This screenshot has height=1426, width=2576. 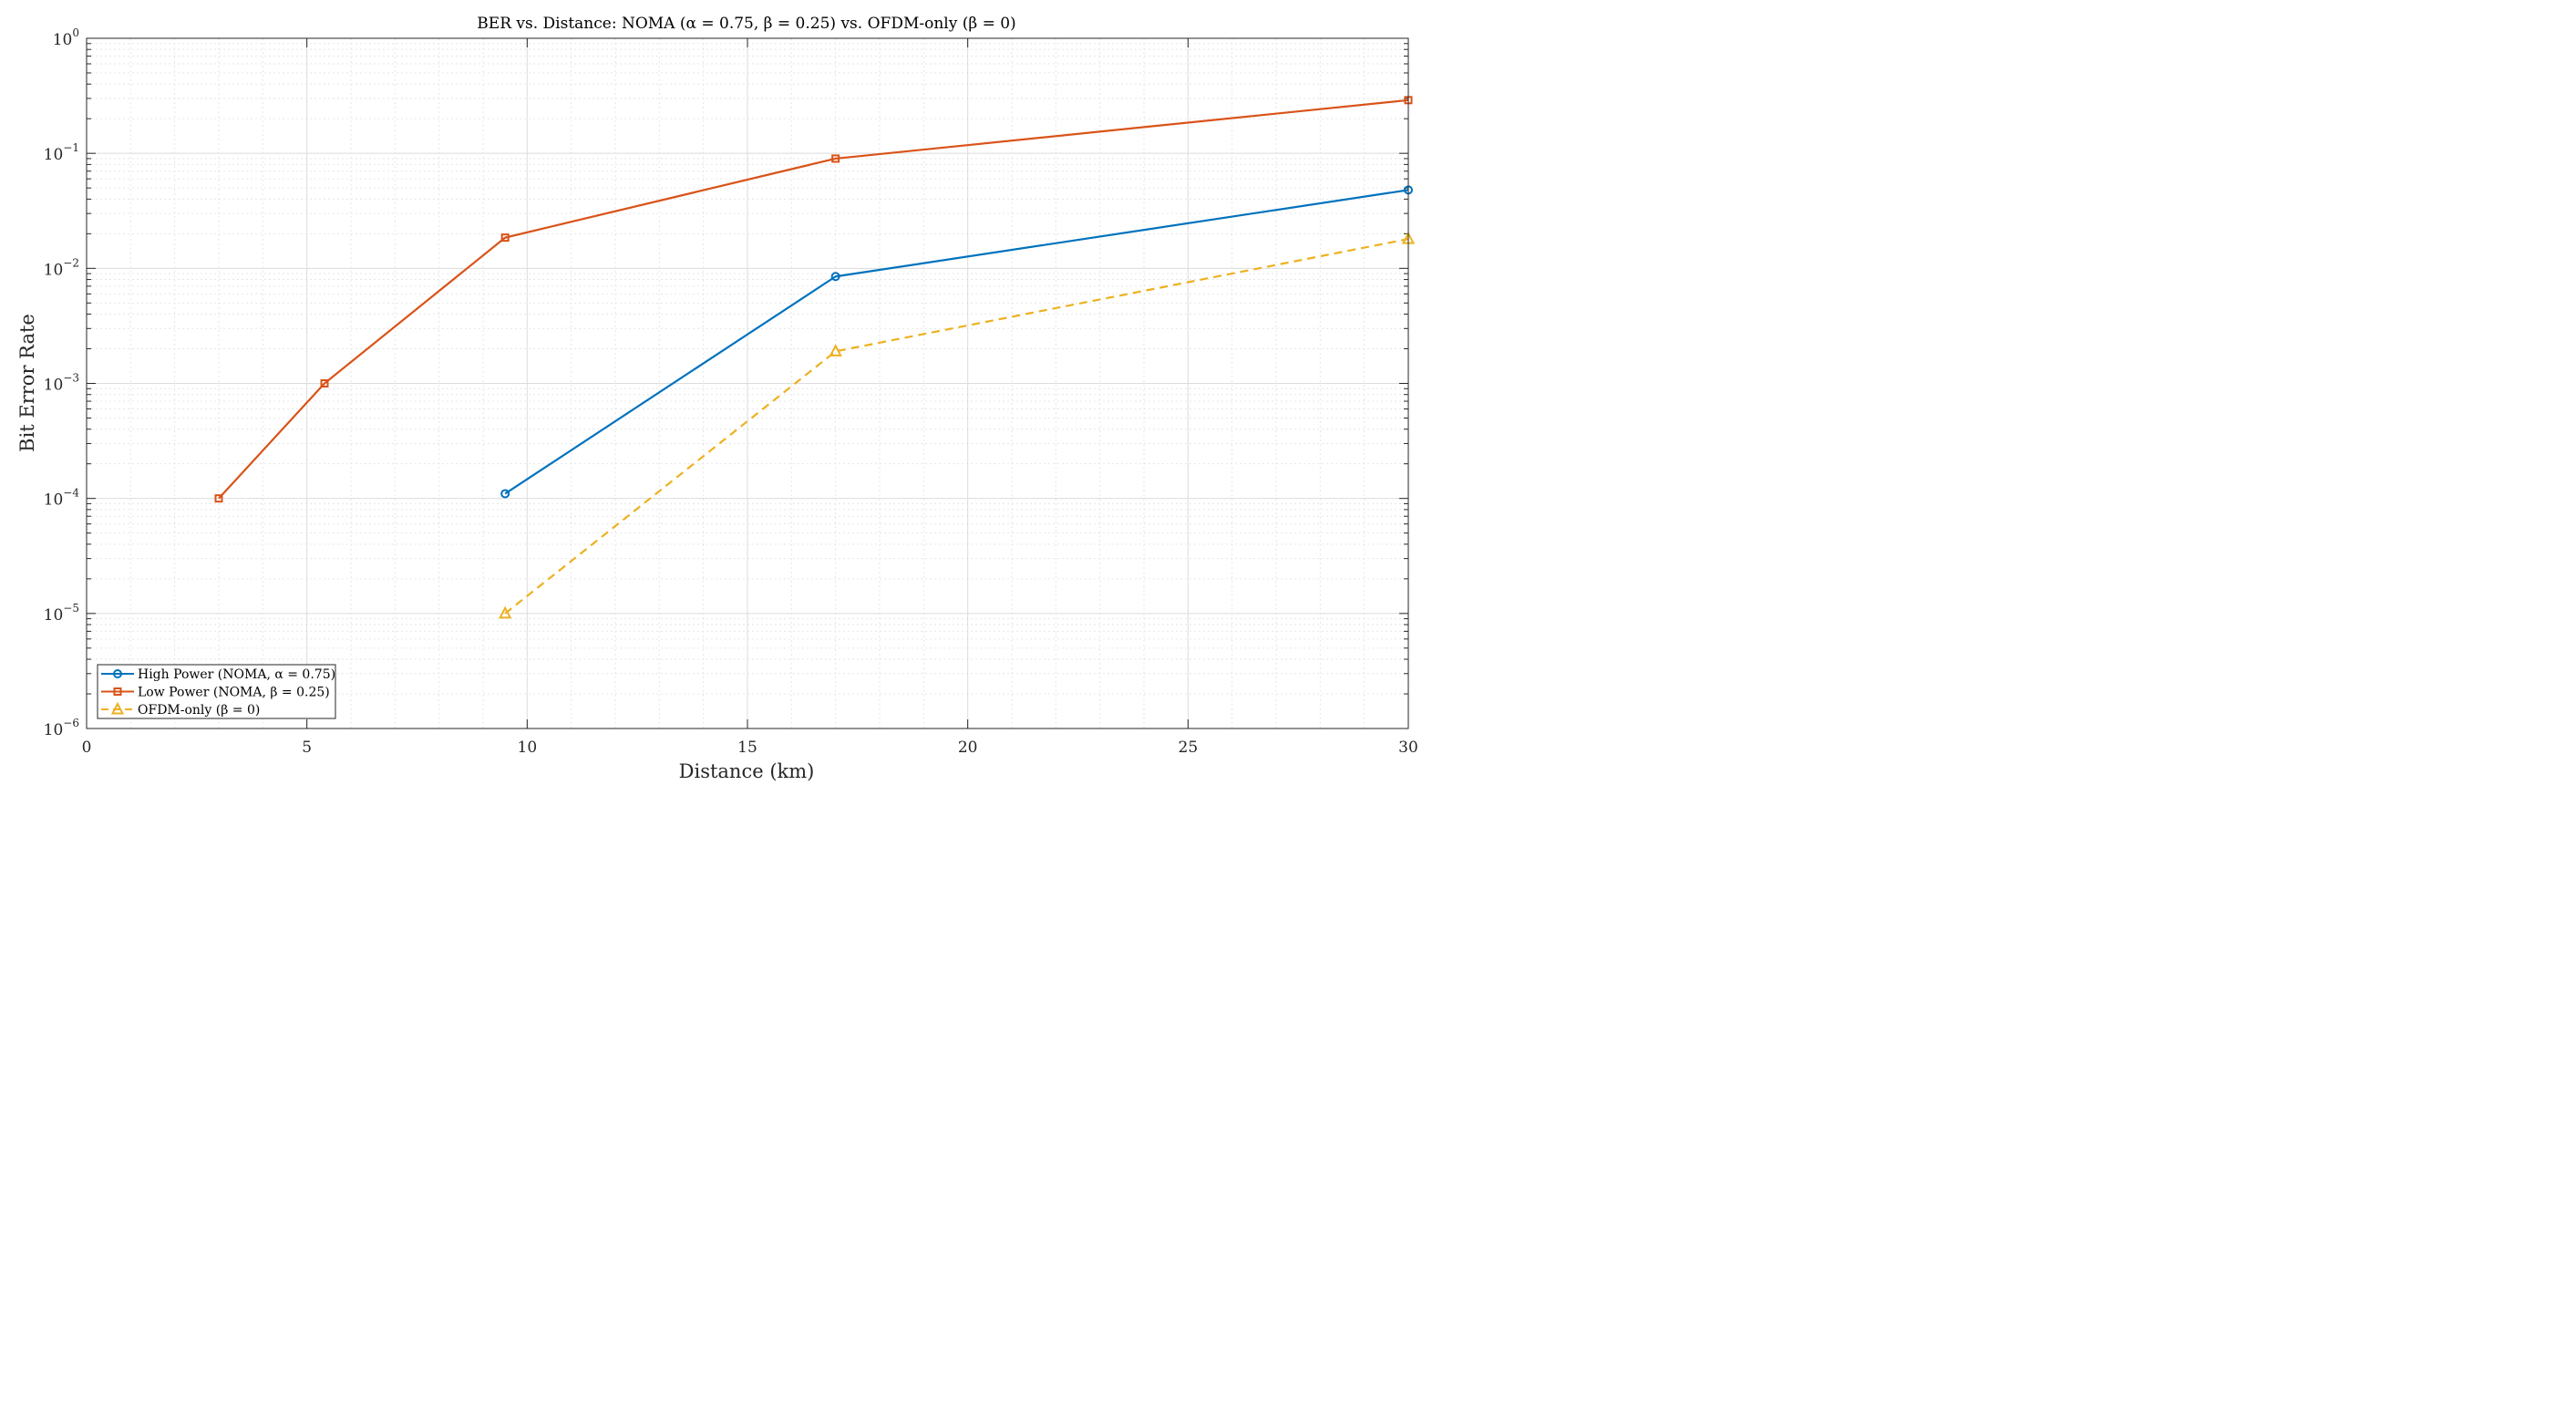 I want to click on x-tick-label: 0, so click(x=87, y=748).